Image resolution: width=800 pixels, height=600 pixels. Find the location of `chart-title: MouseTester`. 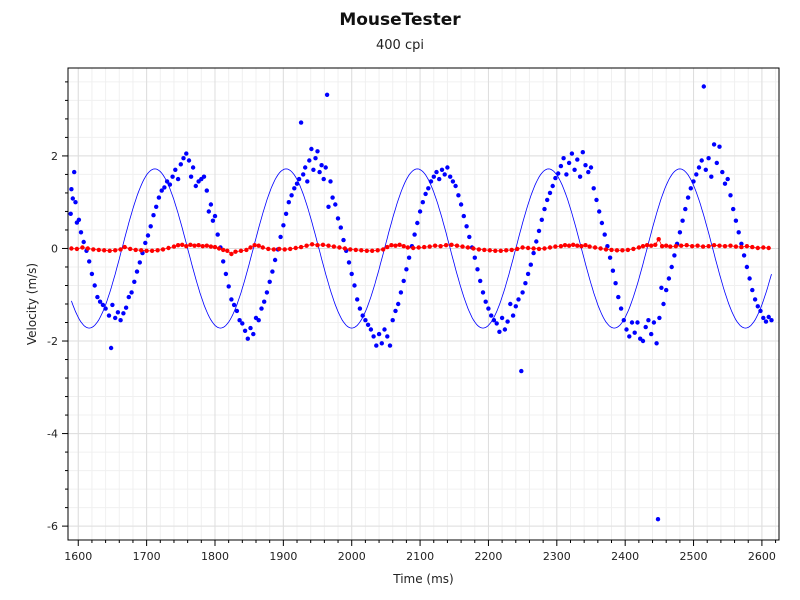

chart-title: MouseTester is located at coordinates (400, 20).